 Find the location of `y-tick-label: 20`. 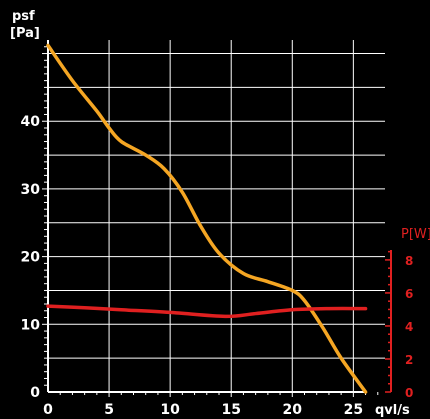

y-tick-label: 20 is located at coordinates (31, 258).